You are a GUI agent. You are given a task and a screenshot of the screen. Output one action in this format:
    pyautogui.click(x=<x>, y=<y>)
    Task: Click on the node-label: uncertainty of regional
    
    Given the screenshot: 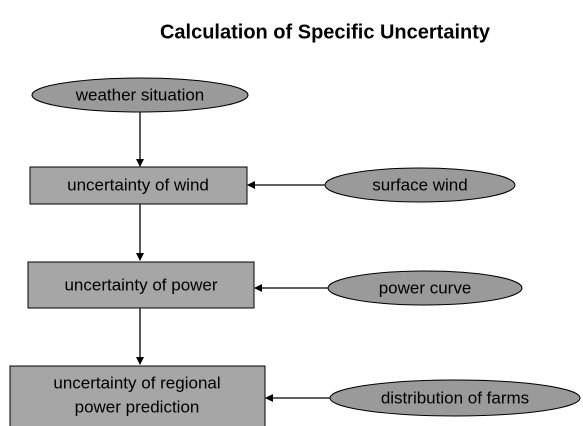 What is the action you would take?
    pyautogui.click(x=136, y=382)
    